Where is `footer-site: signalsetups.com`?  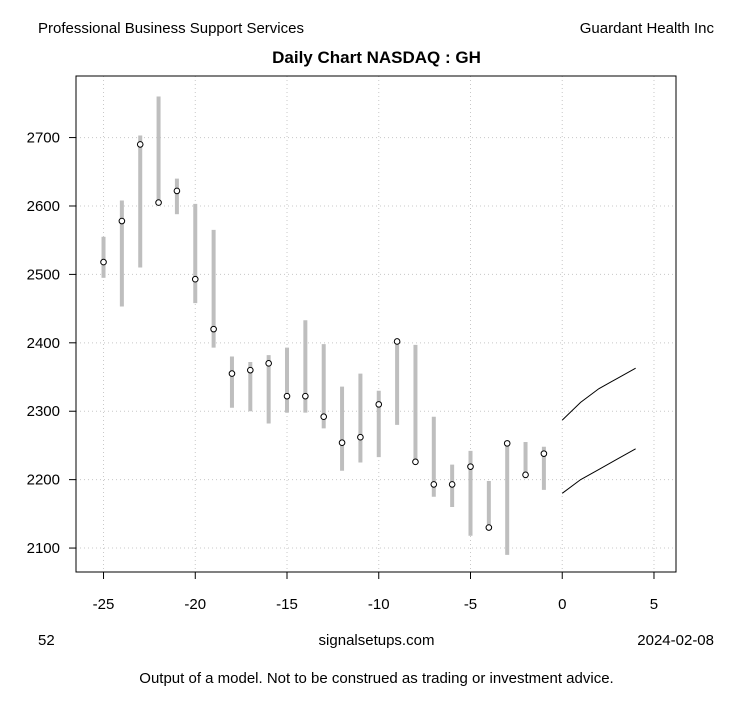 footer-site: signalsetups.com is located at coordinates (376, 640).